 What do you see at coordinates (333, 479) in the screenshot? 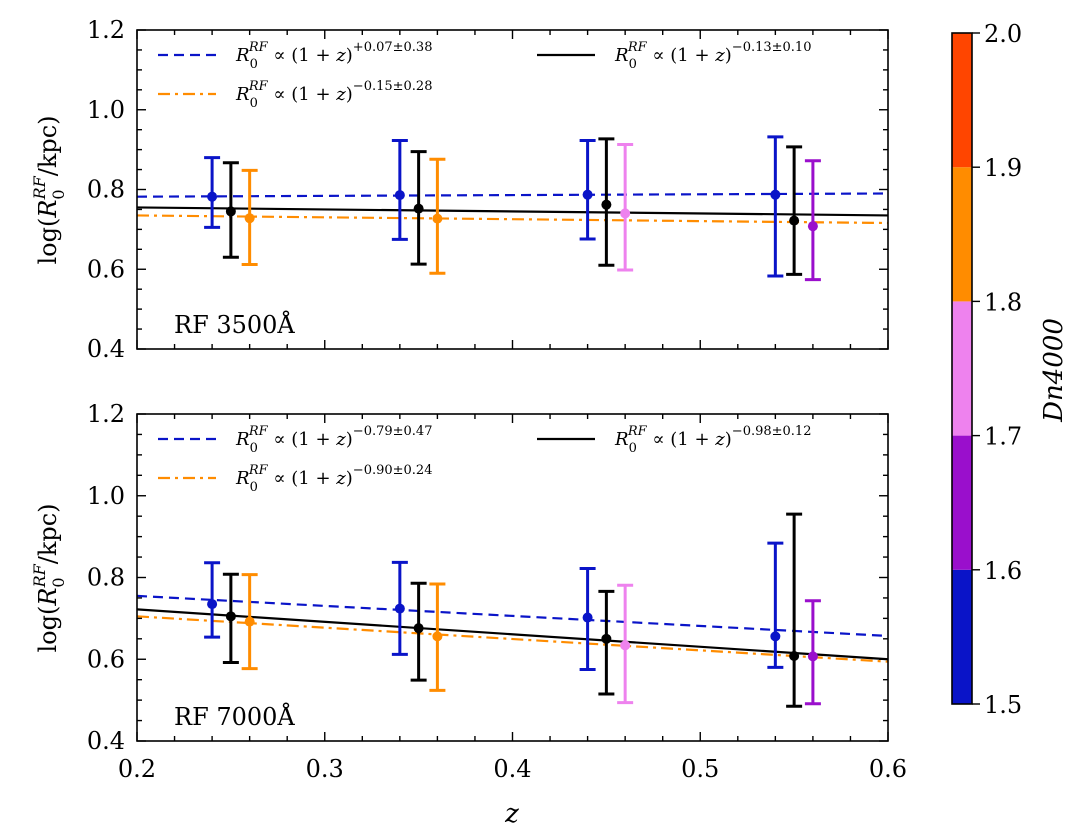
I see `legend-label: R0RF ∝ (1 + z)−0.90±0.24` at bounding box center [333, 479].